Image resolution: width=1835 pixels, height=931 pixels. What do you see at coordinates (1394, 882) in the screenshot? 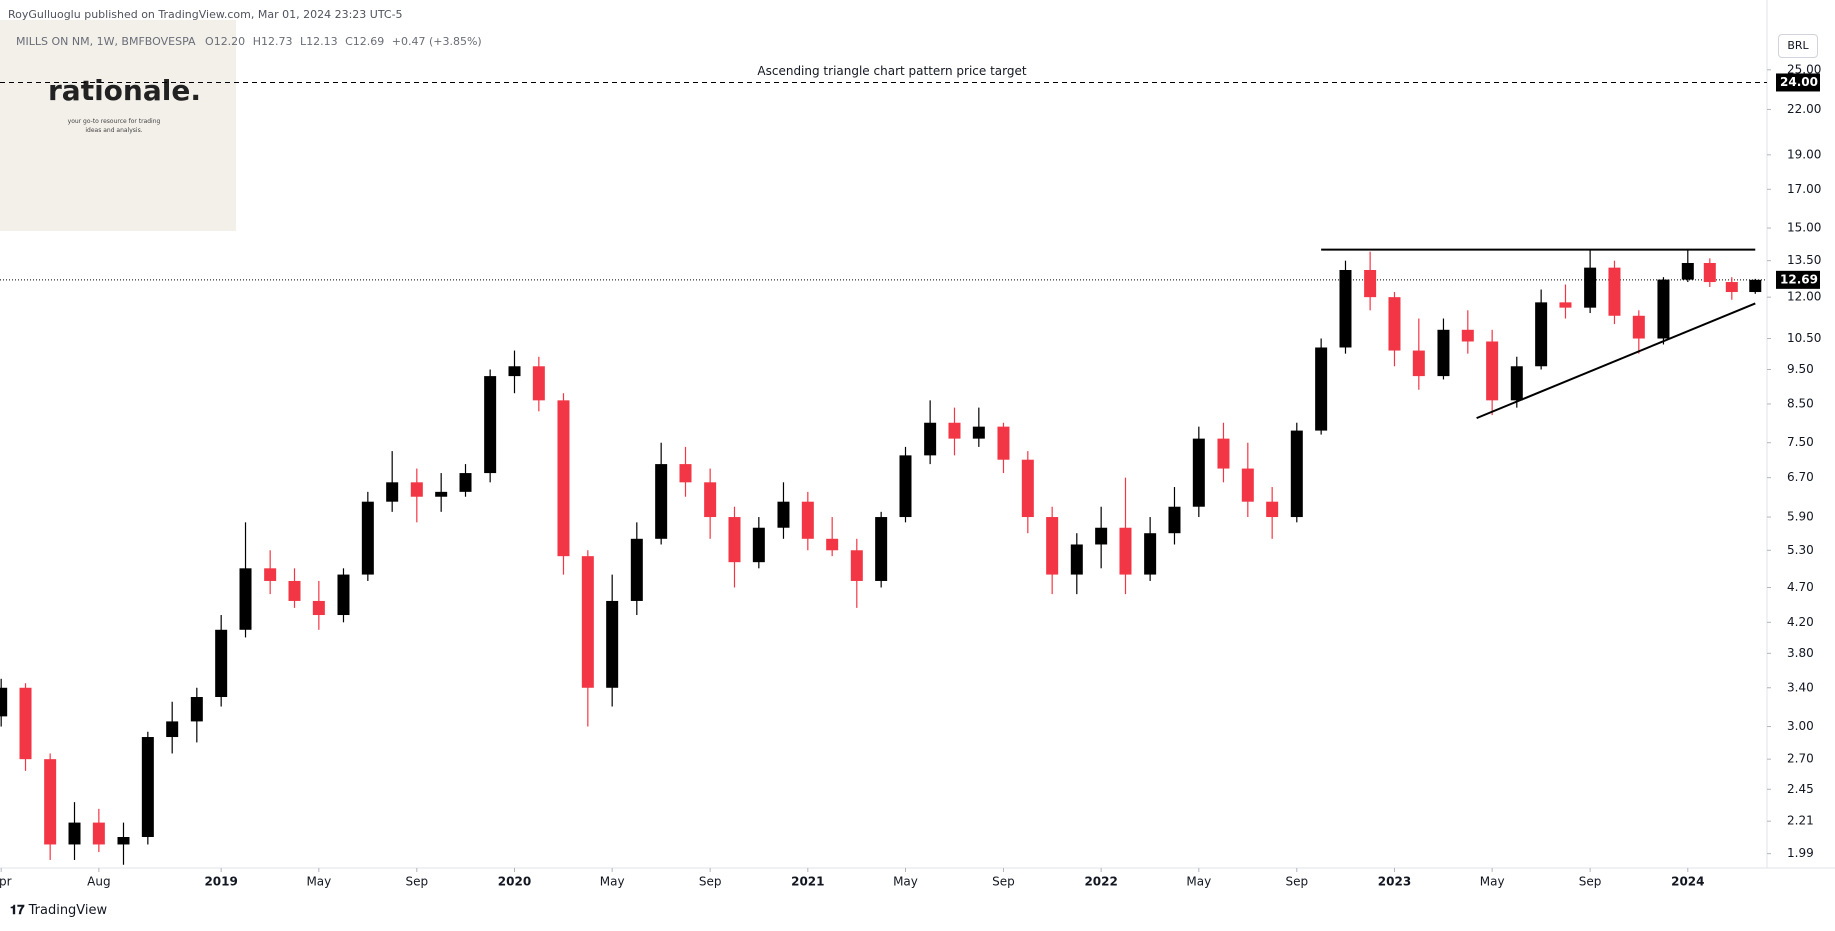
I see `x-tick-label: 2023` at bounding box center [1394, 882].